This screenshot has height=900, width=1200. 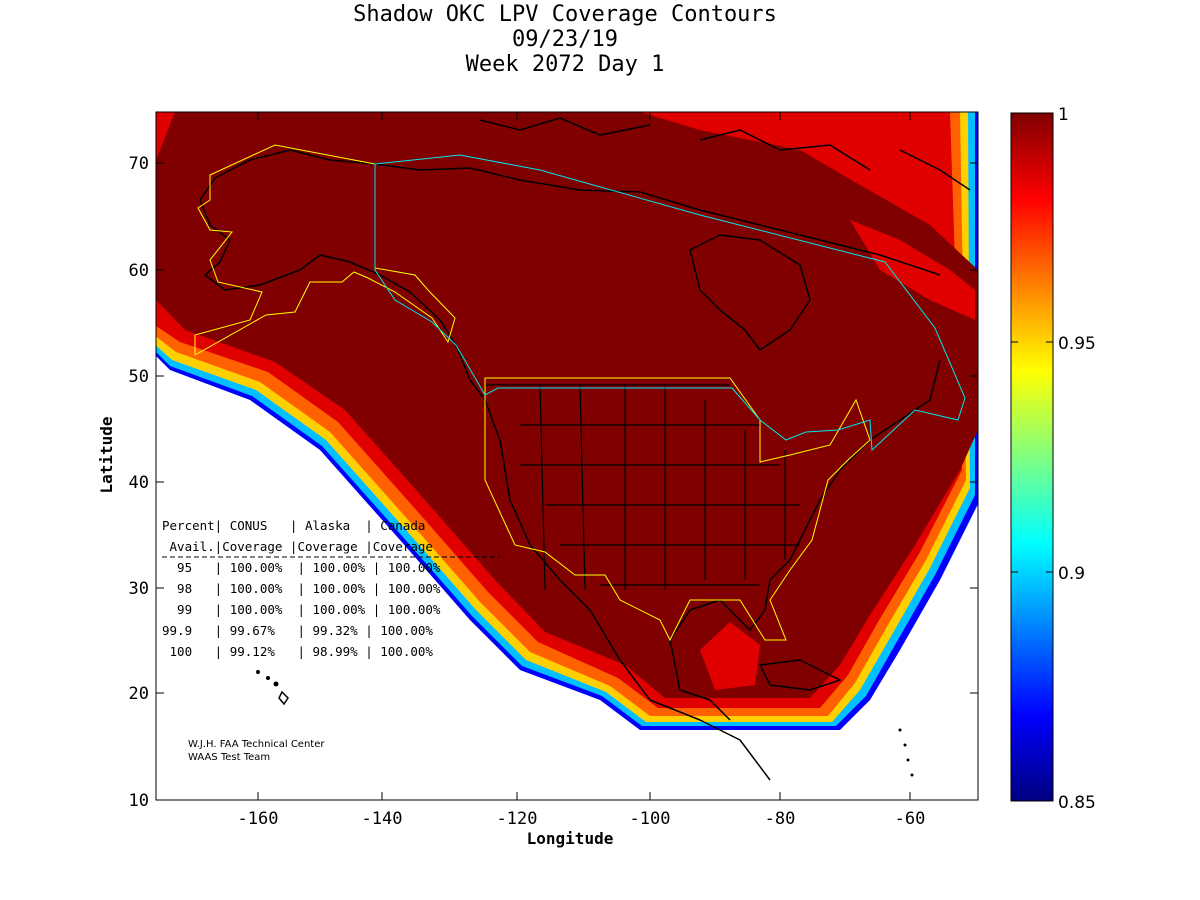 What do you see at coordinates (1077, 344) in the screenshot?
I see `colorbar-label: 0.95` at bounding box center [1077, 344].